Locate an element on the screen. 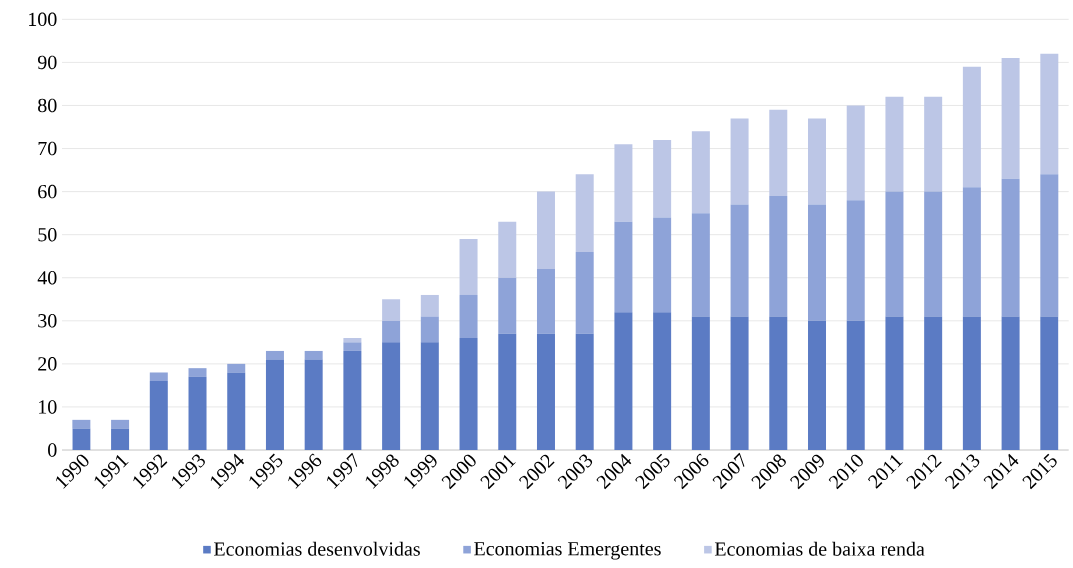 Image resolution: width=1073 pixels, height=568 pixels. y-tick-label: 80 is located at coordinates (47, 105).